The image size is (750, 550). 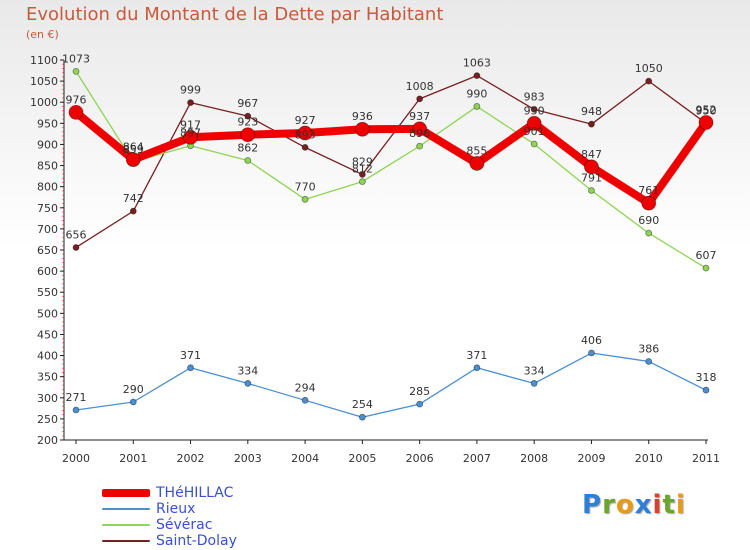 What do you see at coordinates (169, 525) in the screenshot?
I see `legend-item: Sévérac` at bounding box center [169, 525].